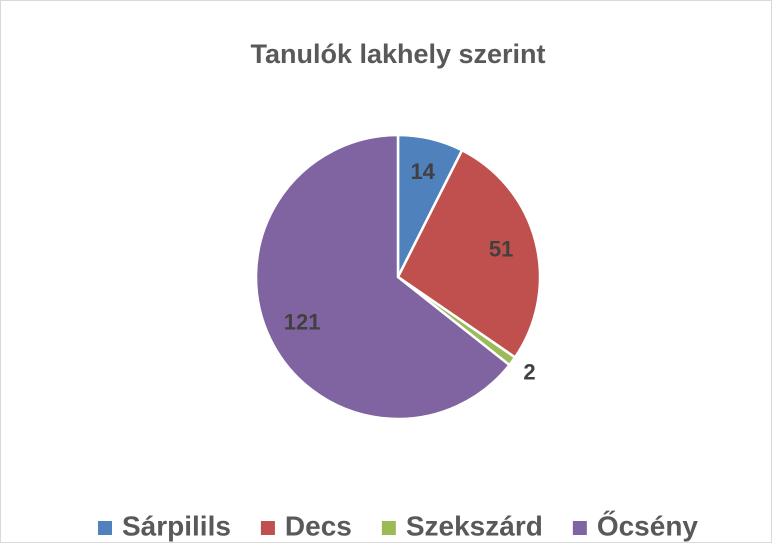 The height and width of the screenshot is (548, 772). What do you see at coordinates (529, 372) in the screenshot?
I see `data-label: 2` at bounding box center [529, 372].